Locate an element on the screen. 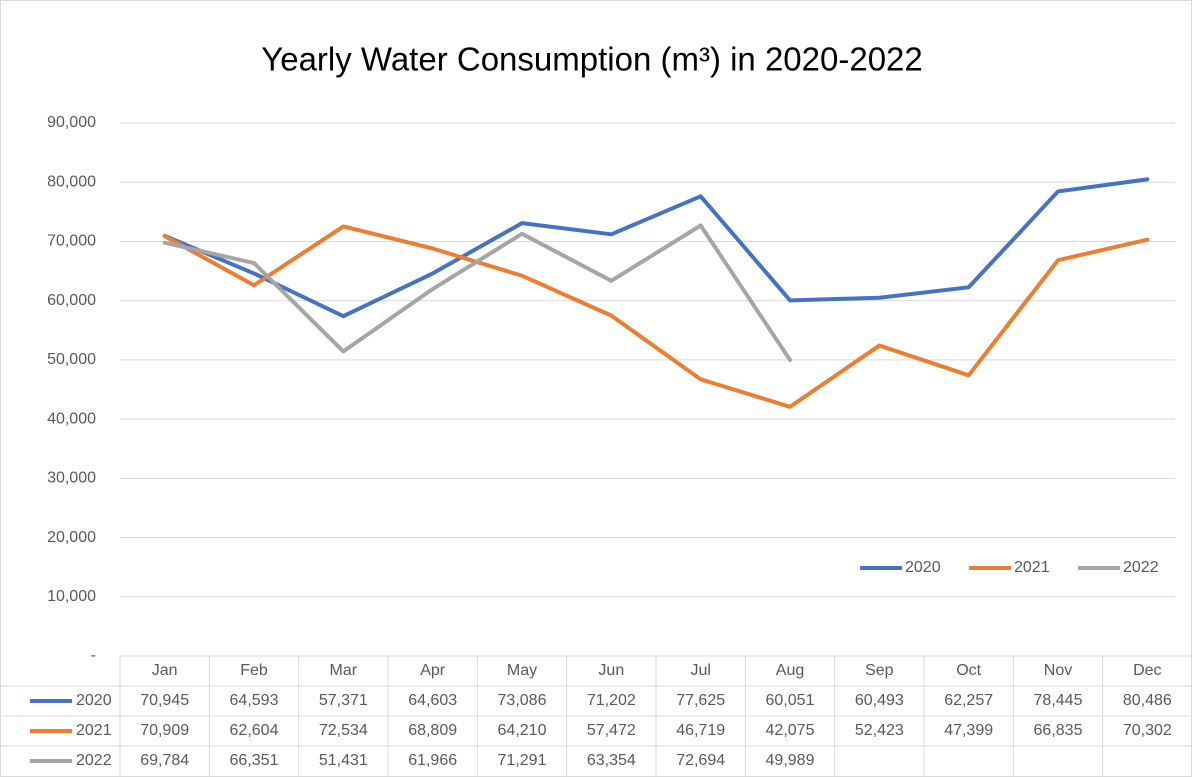 This screenshot has width=1192, height=777. x-tick-label: Sep is located at coordinates (879, 670).